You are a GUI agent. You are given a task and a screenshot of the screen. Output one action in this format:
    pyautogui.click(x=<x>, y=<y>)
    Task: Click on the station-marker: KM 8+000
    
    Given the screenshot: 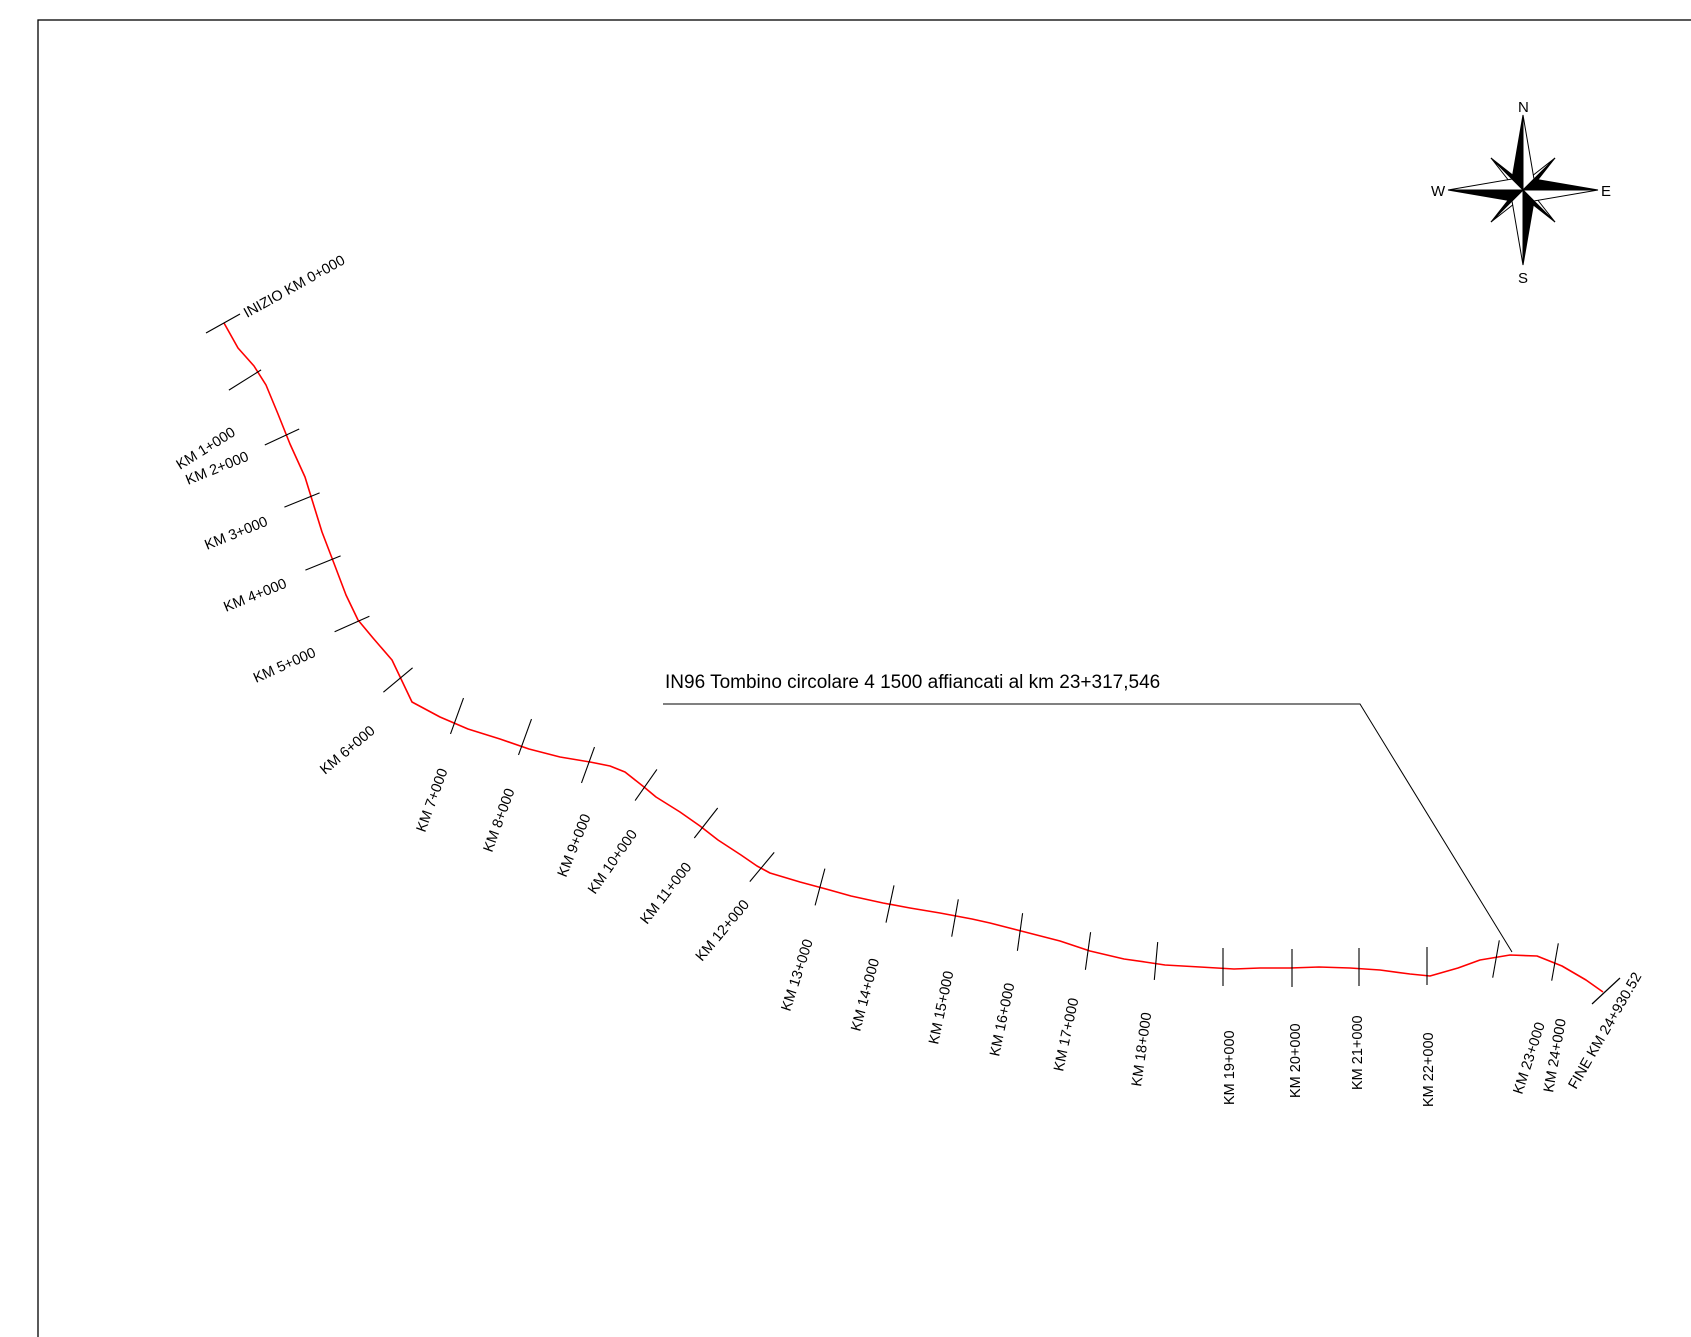 What is the action you would take?
    pyautogui.click(x=507, y=786)
    